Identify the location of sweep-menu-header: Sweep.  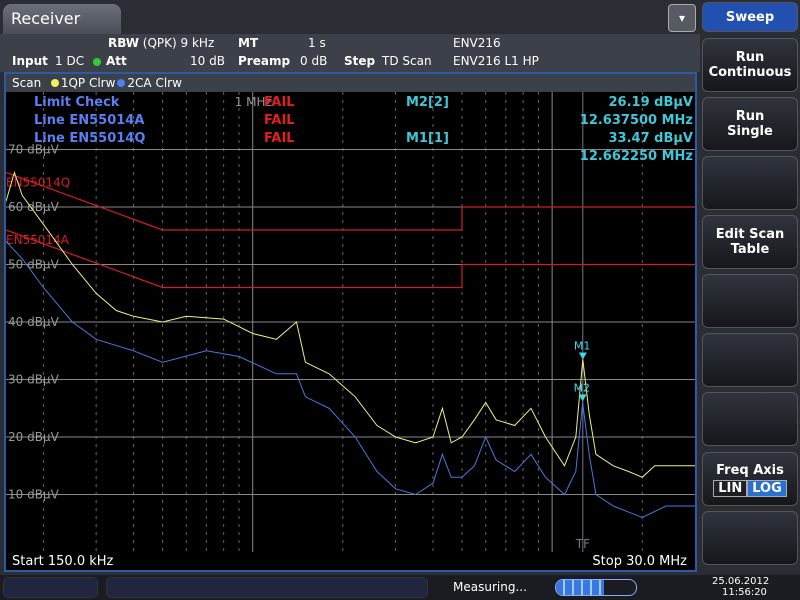
(750, 17).